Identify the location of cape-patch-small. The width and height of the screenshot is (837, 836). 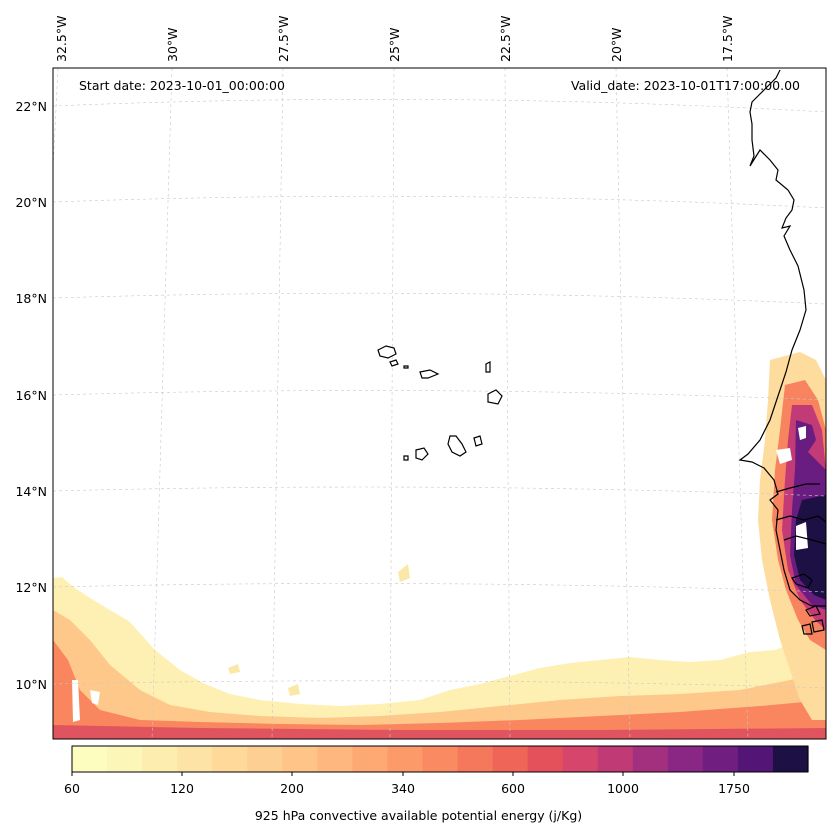
(234, 669).